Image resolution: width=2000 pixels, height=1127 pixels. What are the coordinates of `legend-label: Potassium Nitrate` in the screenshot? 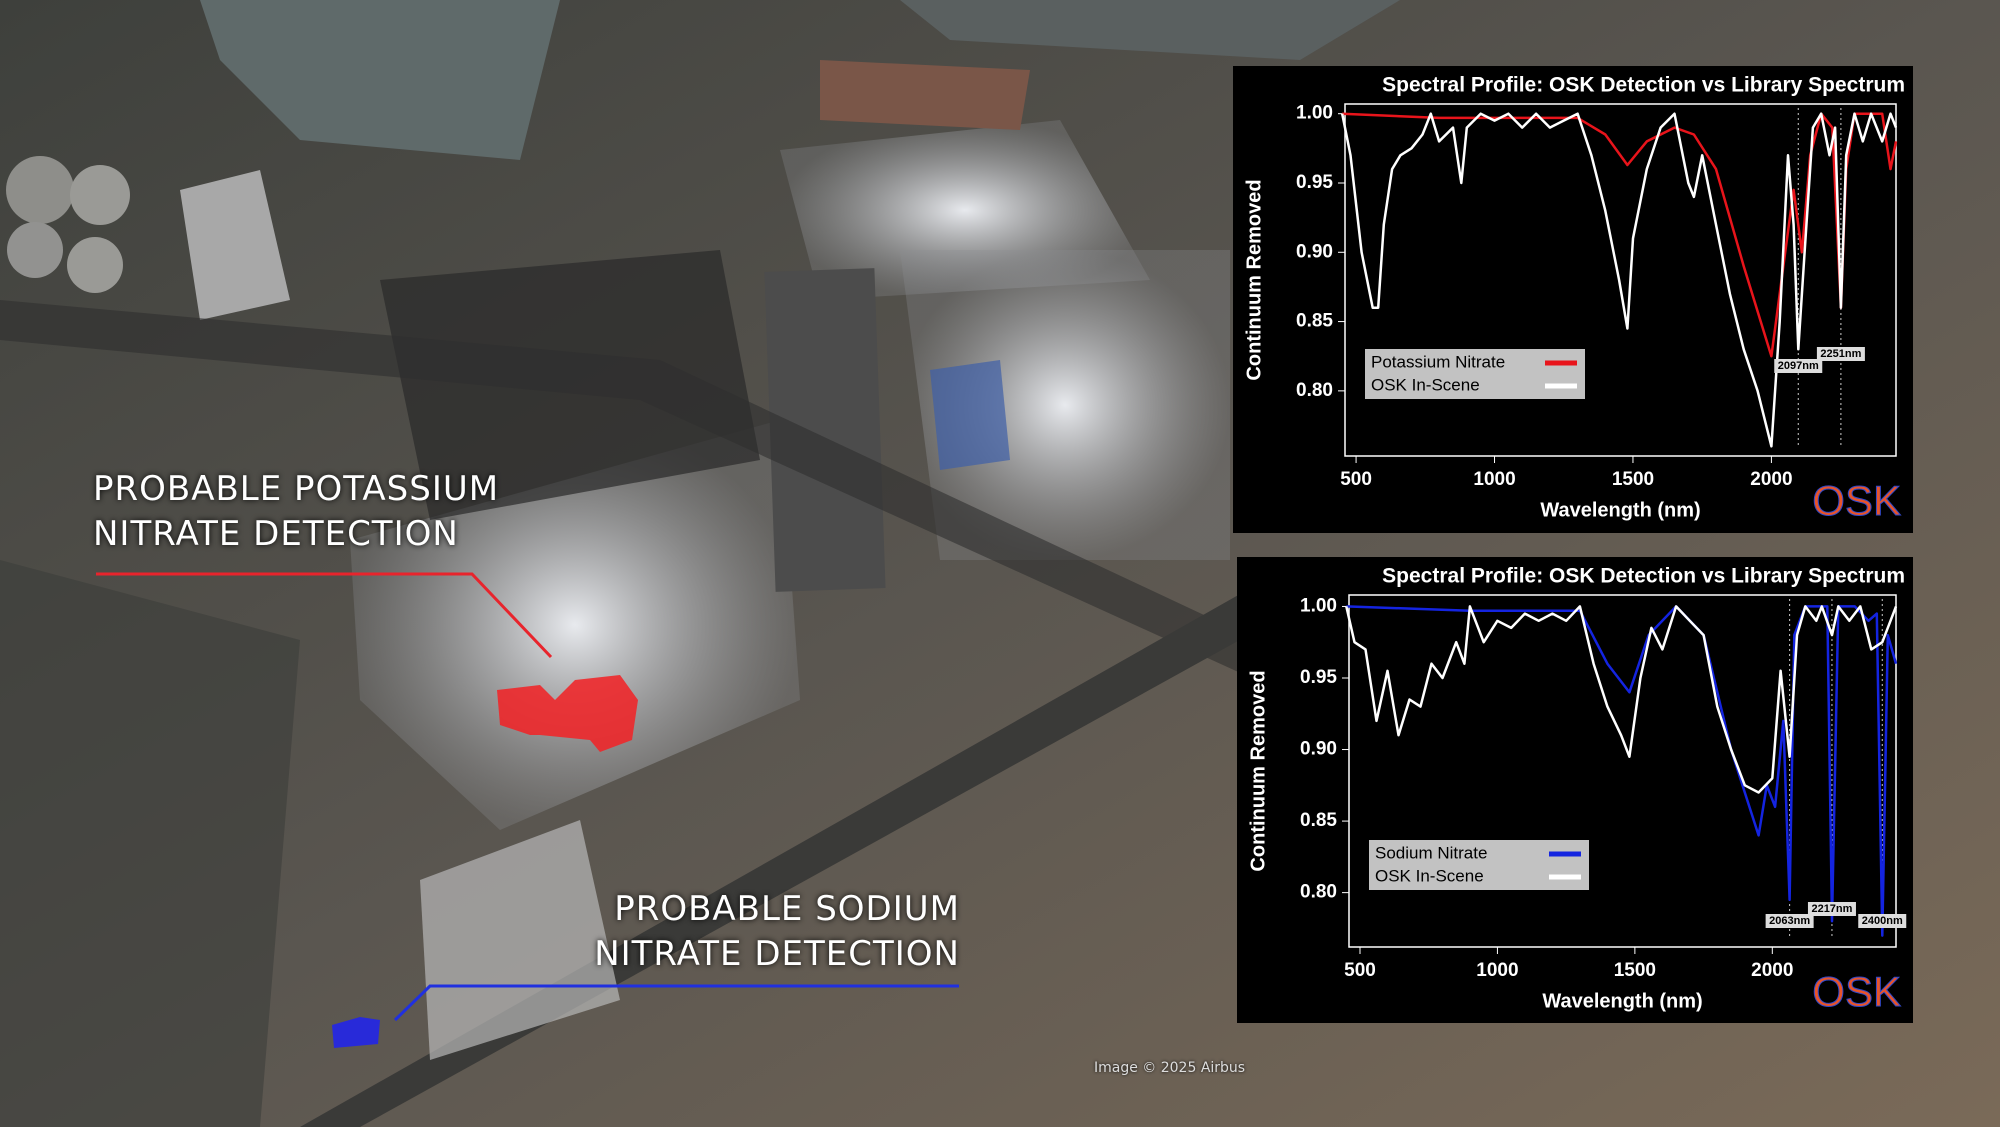 It's located at (1438, 361).